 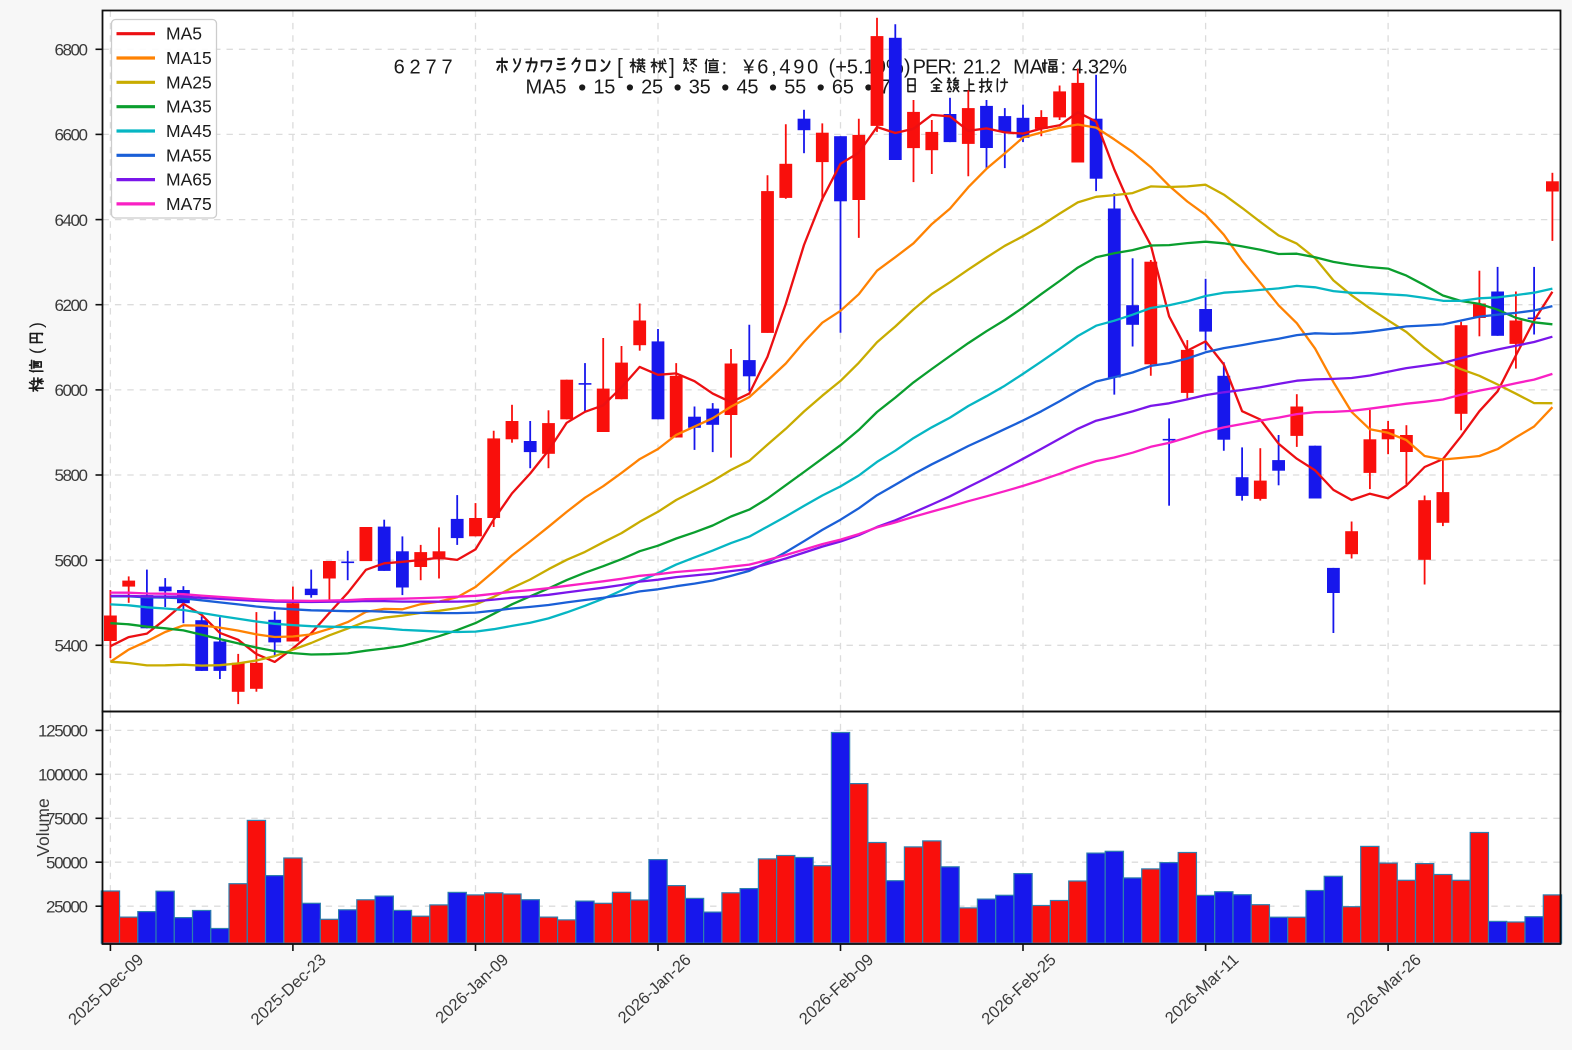 I want to click on svg-text: 6400, so click(x=72, y=220).